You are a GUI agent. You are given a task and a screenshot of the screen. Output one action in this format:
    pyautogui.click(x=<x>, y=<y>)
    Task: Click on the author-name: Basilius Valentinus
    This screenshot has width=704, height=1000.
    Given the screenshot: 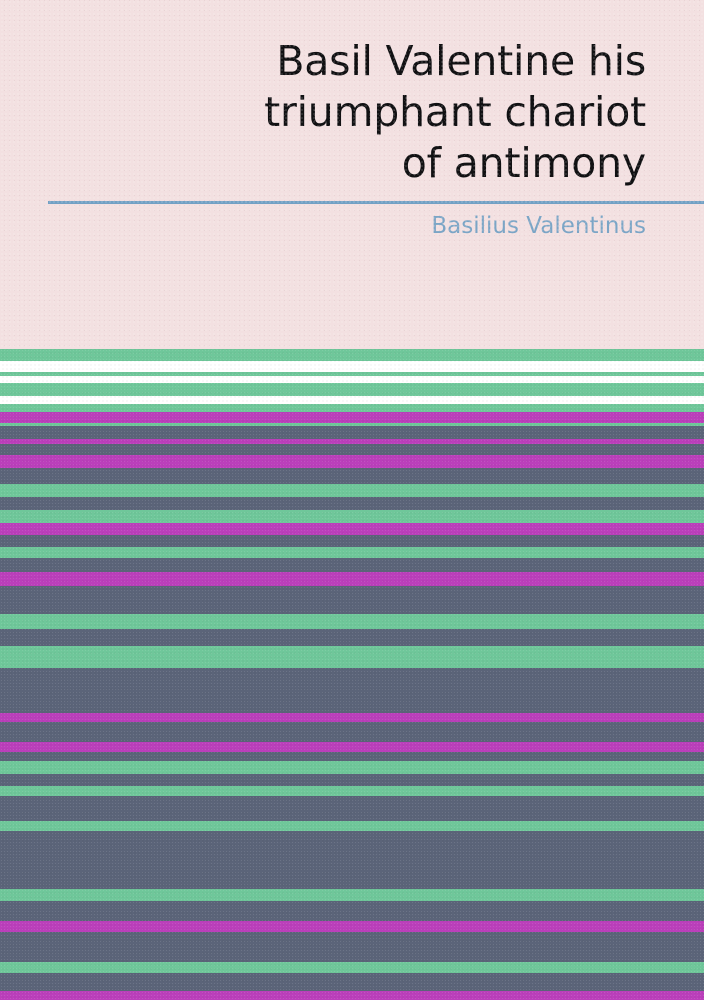 What is the action you would take?
    pyautogui.click(x=538, y=226)
    